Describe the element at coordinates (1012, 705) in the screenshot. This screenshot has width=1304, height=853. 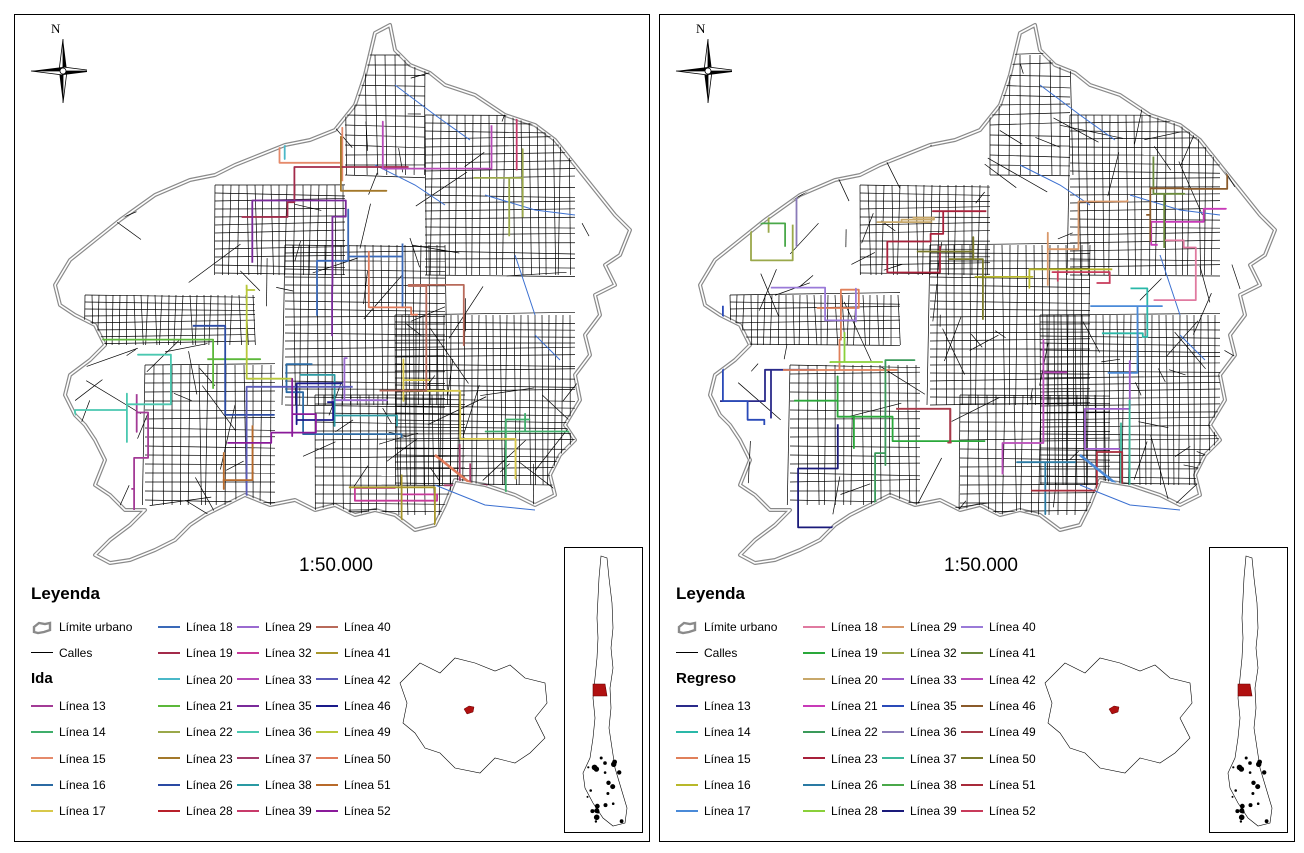
I see `legend-label: Línea 46` at that location.